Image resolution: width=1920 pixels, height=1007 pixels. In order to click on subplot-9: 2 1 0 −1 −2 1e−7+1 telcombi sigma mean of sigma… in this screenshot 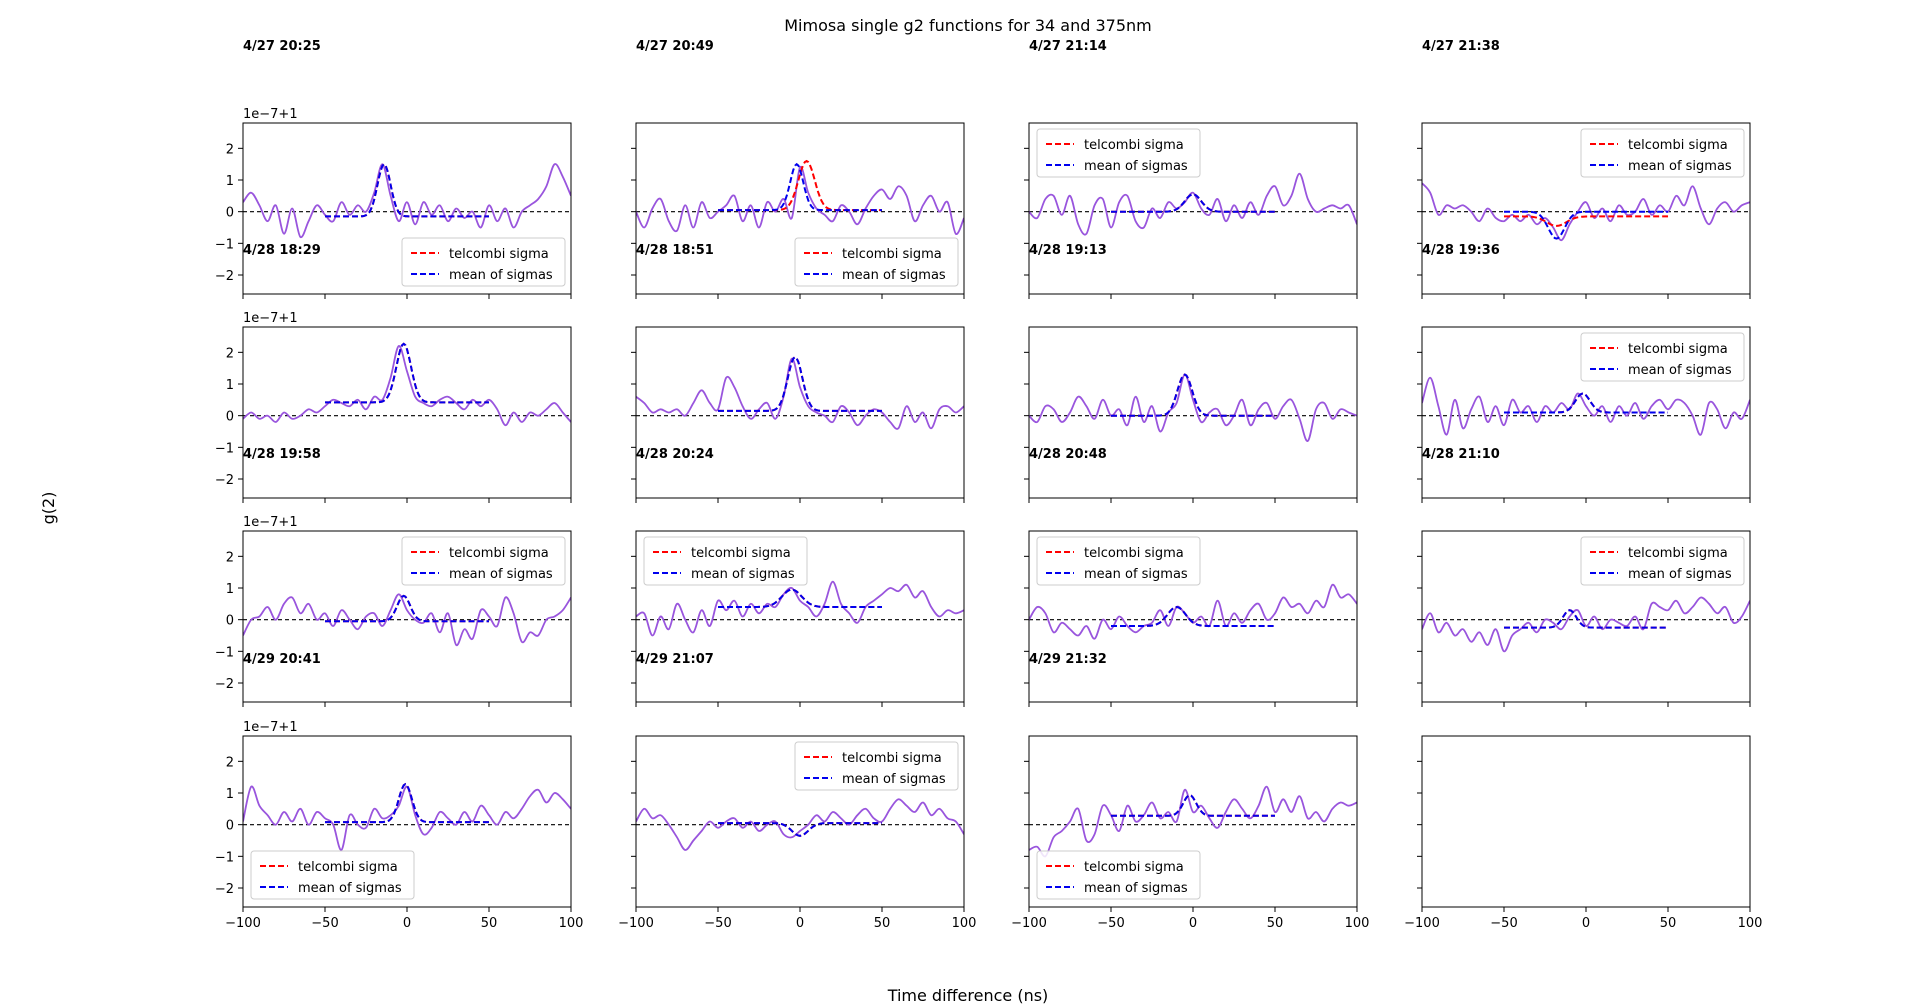, I will do `click(393, 577)`.